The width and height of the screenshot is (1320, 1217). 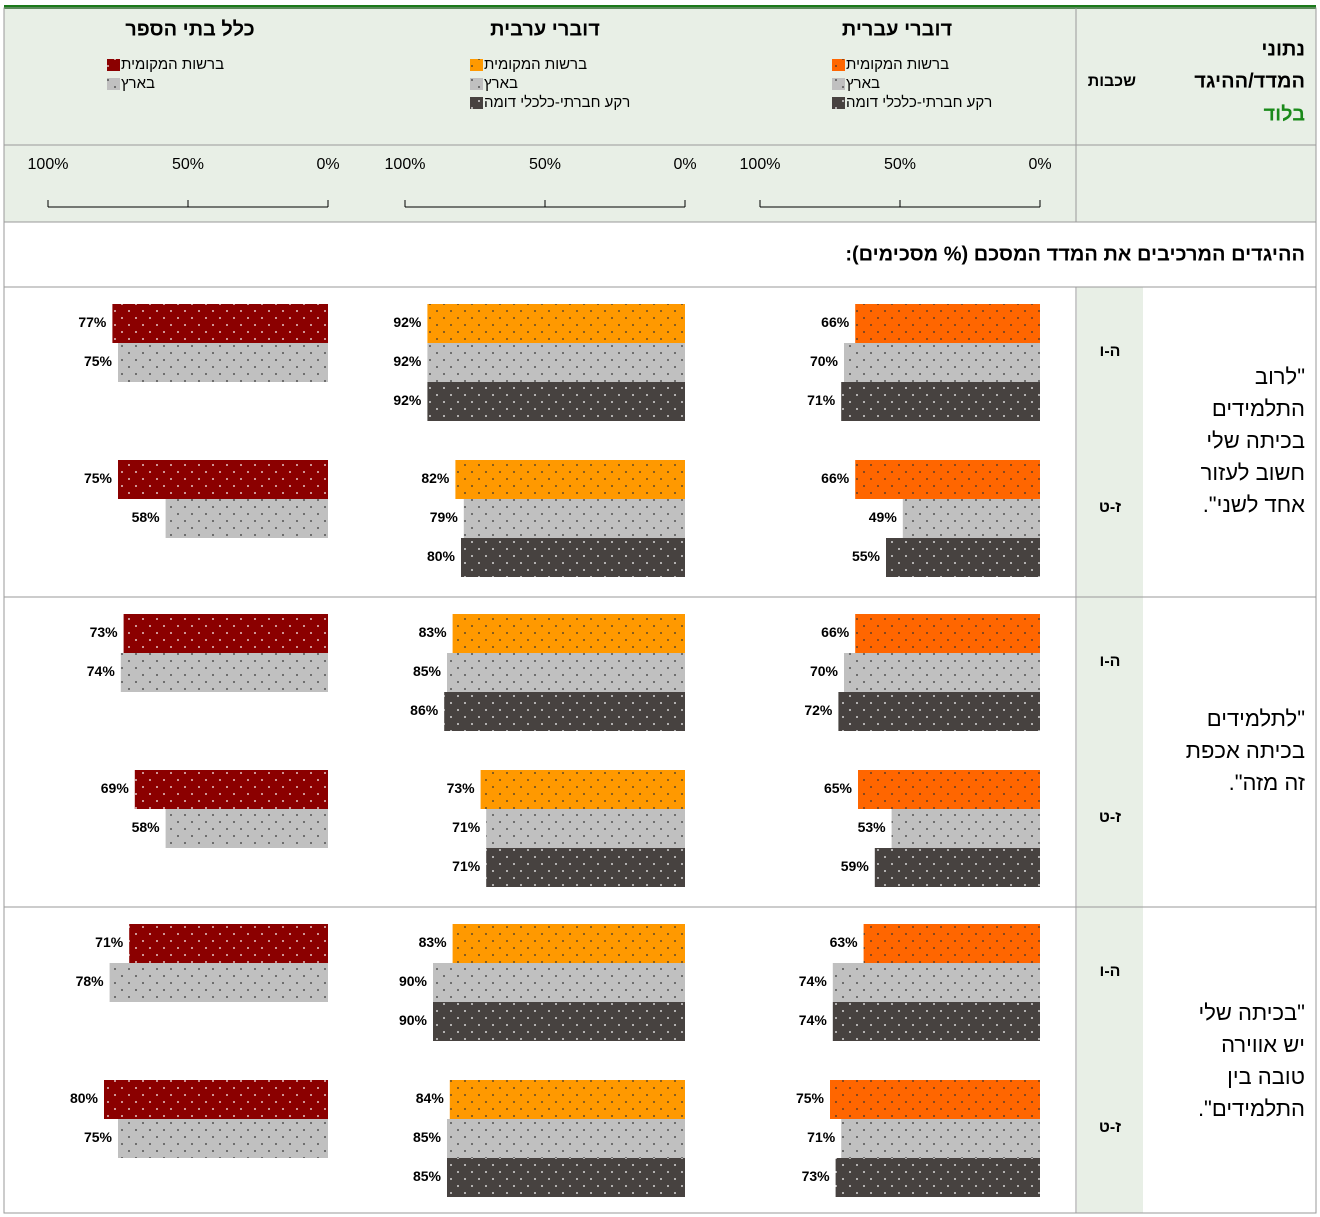 I want to click on tick-label: 0%, so click(x=327, y=164).